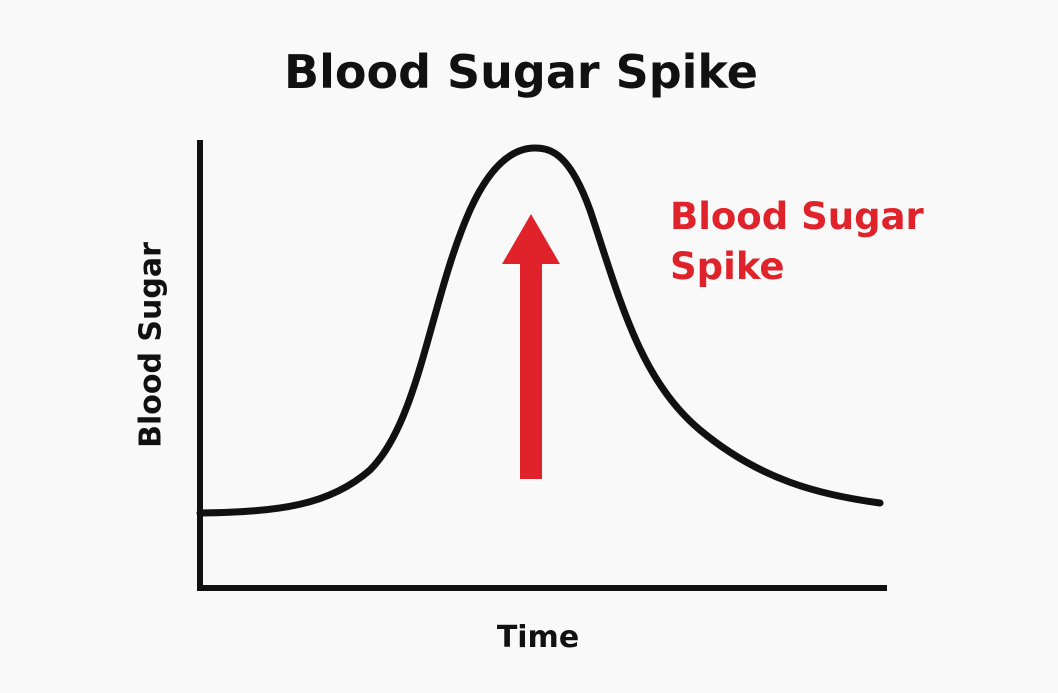  Describe the element at coordinates (531, 239) in the screenshot. I see `arrow-head` at that location.